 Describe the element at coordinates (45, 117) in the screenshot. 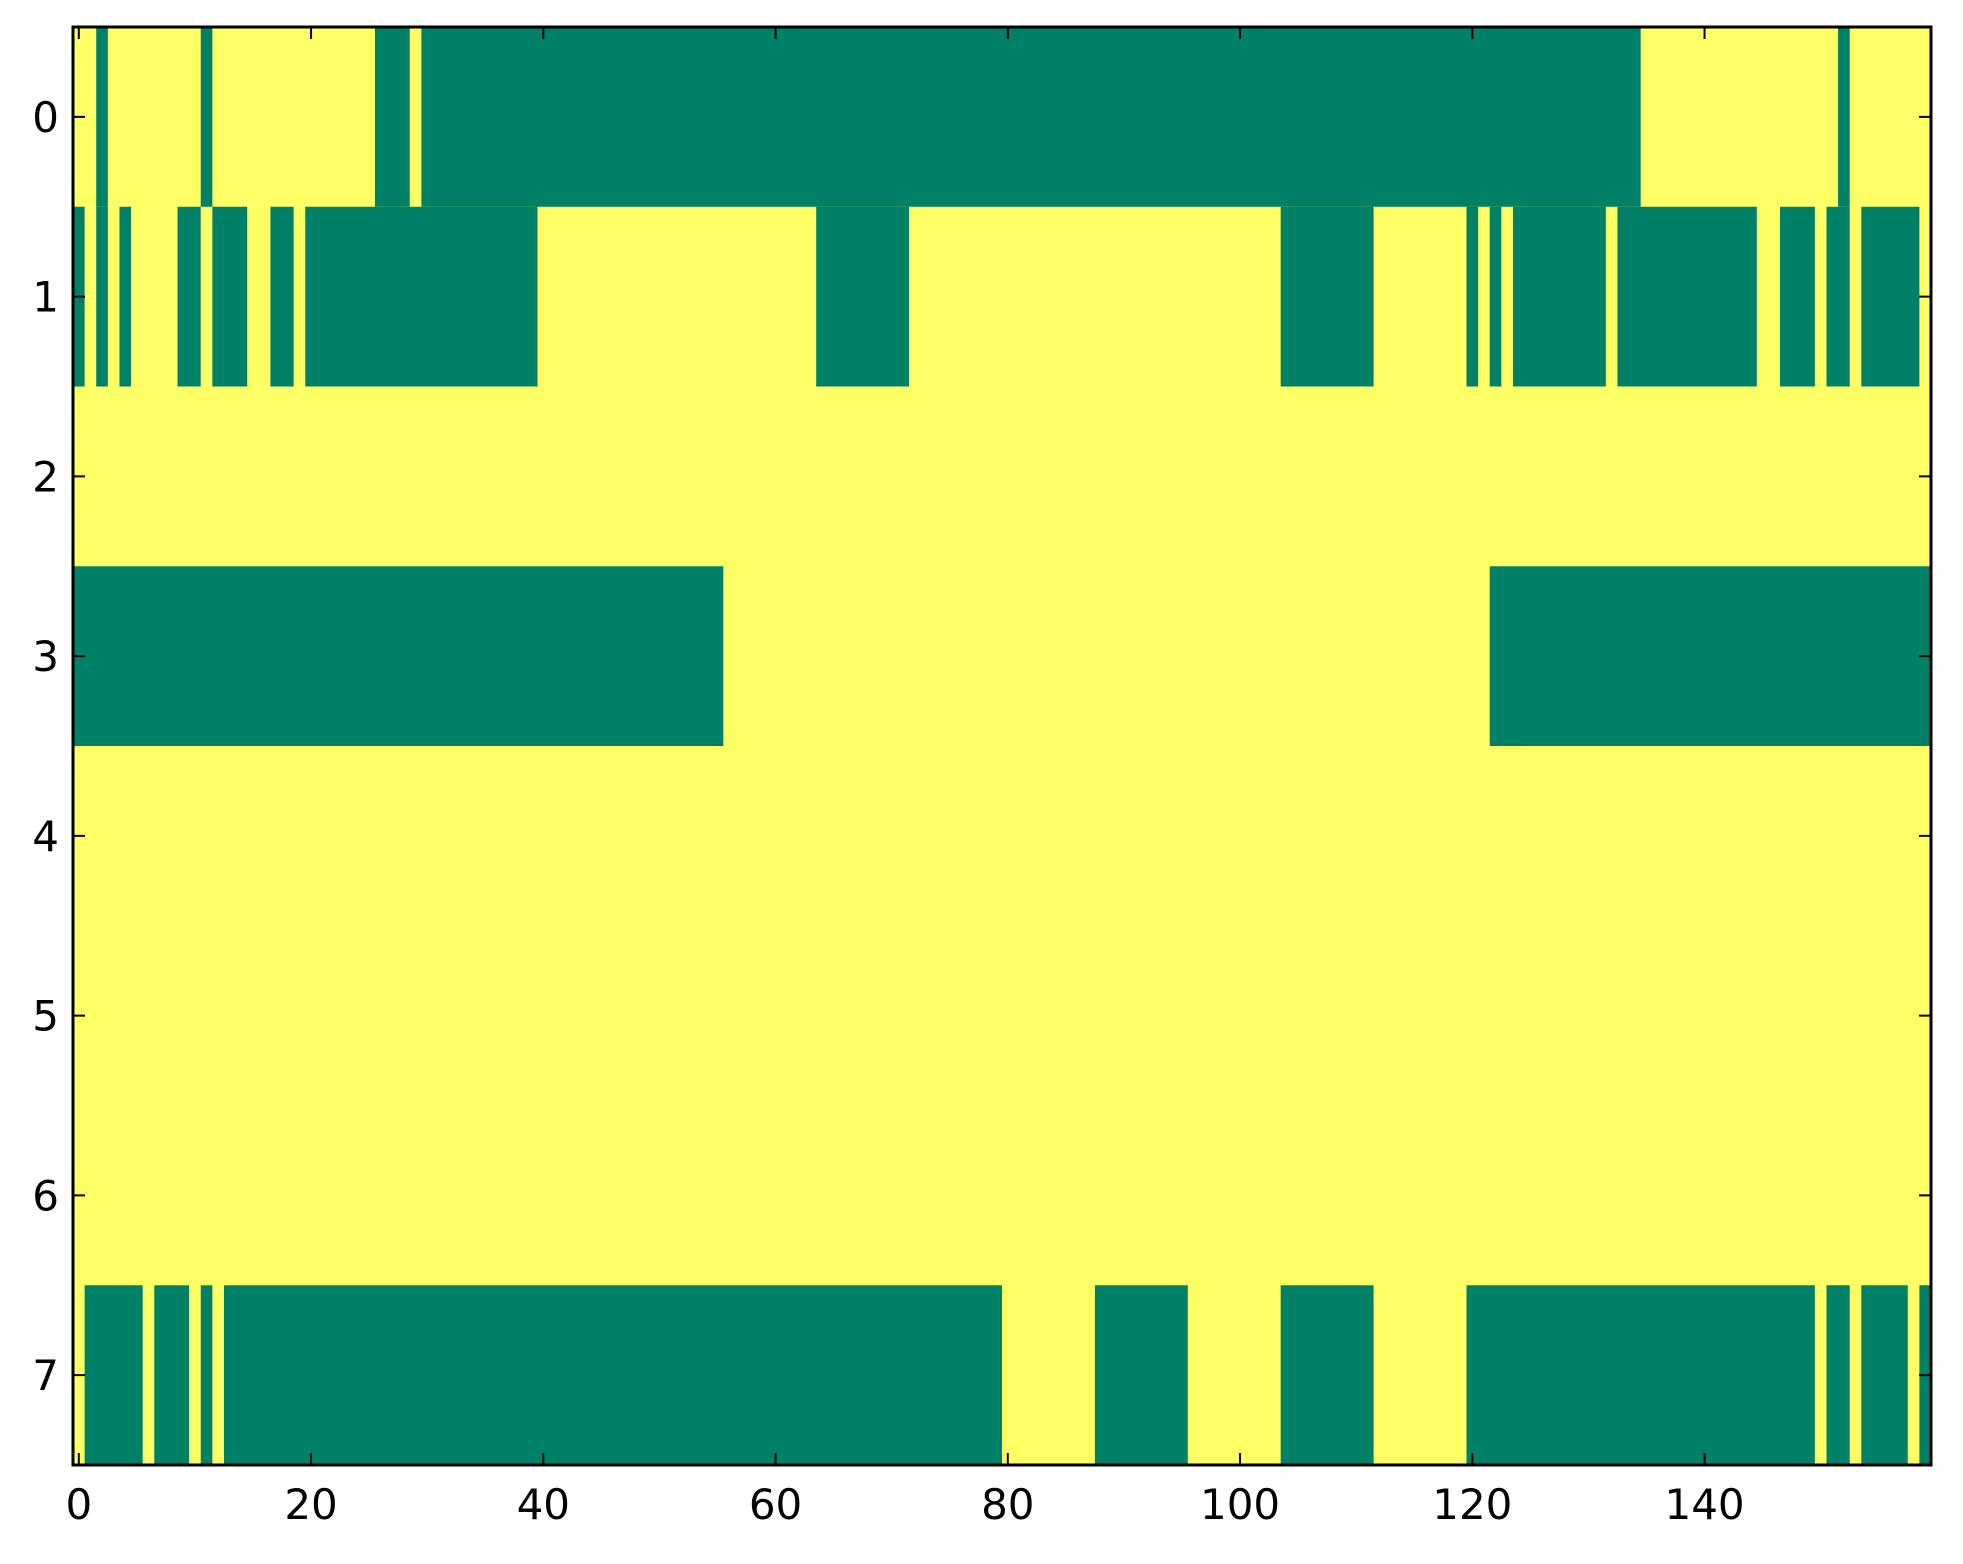

I see `y-tick-label: 0` at that location.